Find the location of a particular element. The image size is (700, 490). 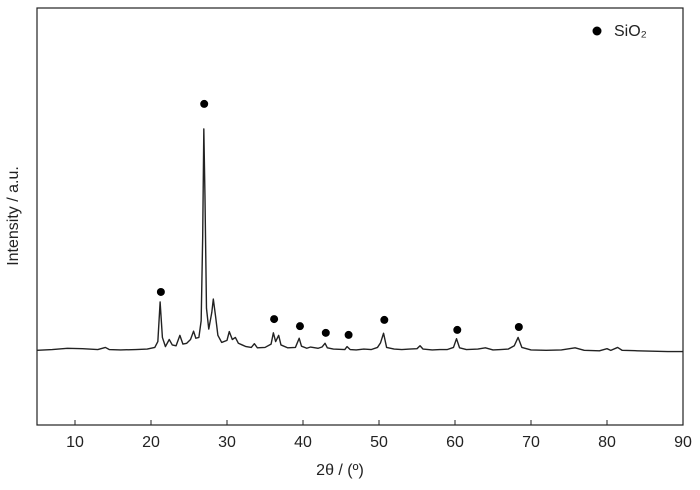

x-tick-label: 40 is located at coordinates (303, 442).